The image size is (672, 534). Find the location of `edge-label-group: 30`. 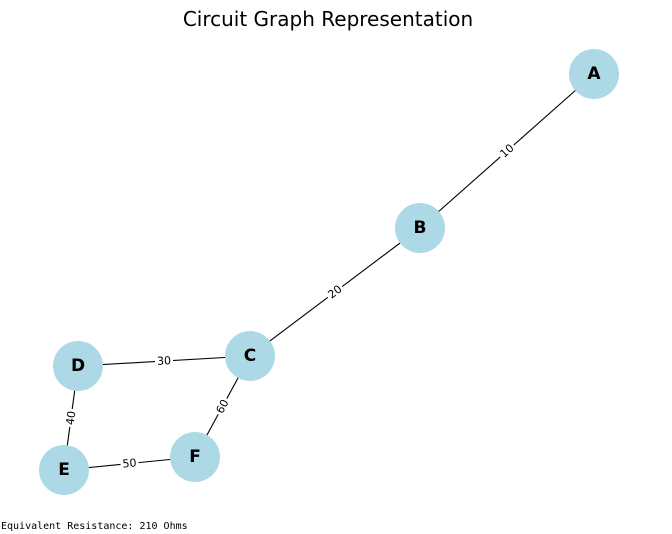

edge-label-group: 30 is located at coordinates (164, 361).